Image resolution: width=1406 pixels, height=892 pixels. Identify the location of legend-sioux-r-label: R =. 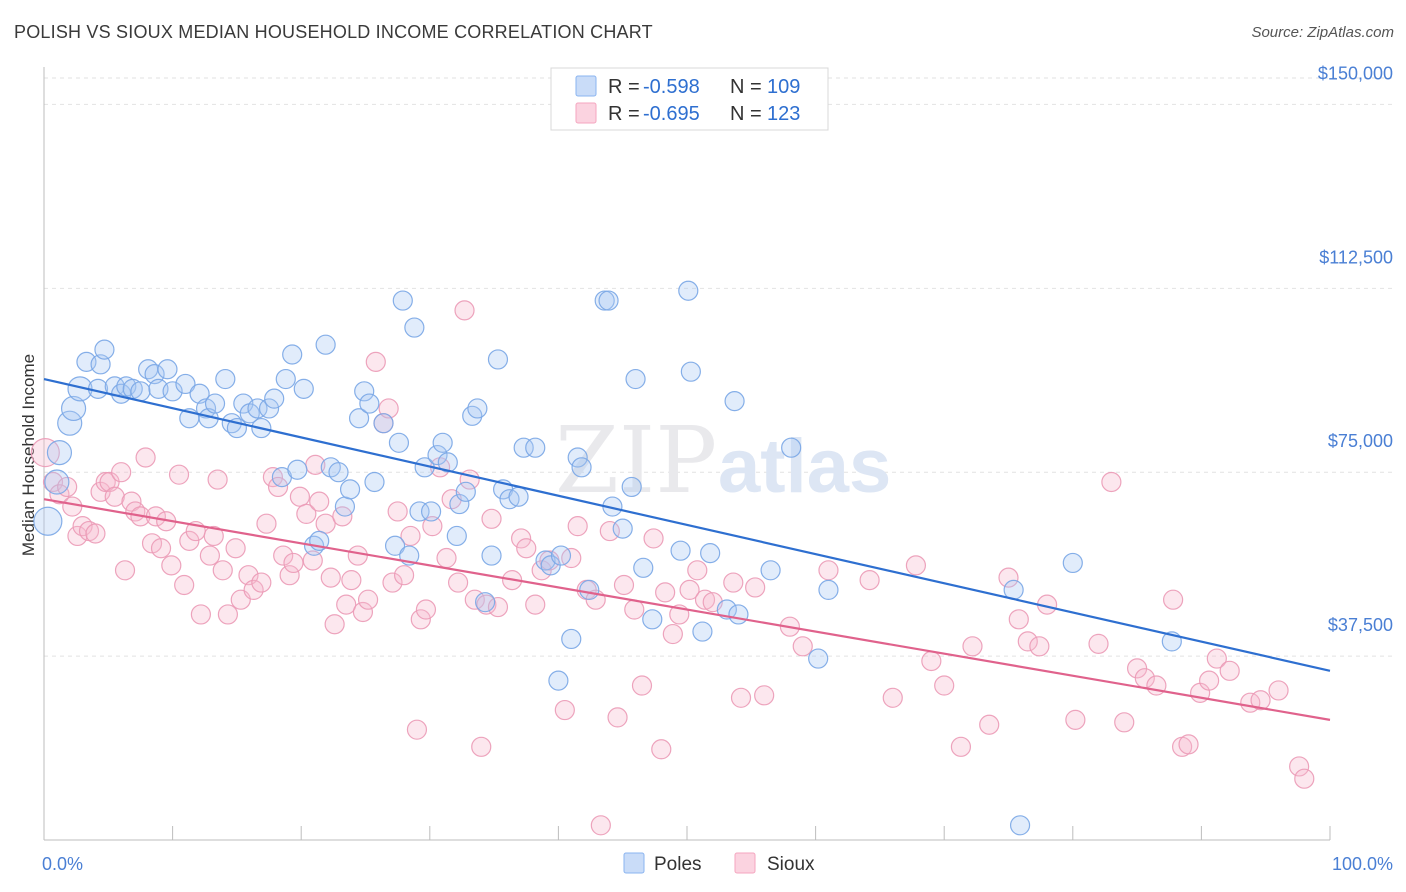
(624, 114).